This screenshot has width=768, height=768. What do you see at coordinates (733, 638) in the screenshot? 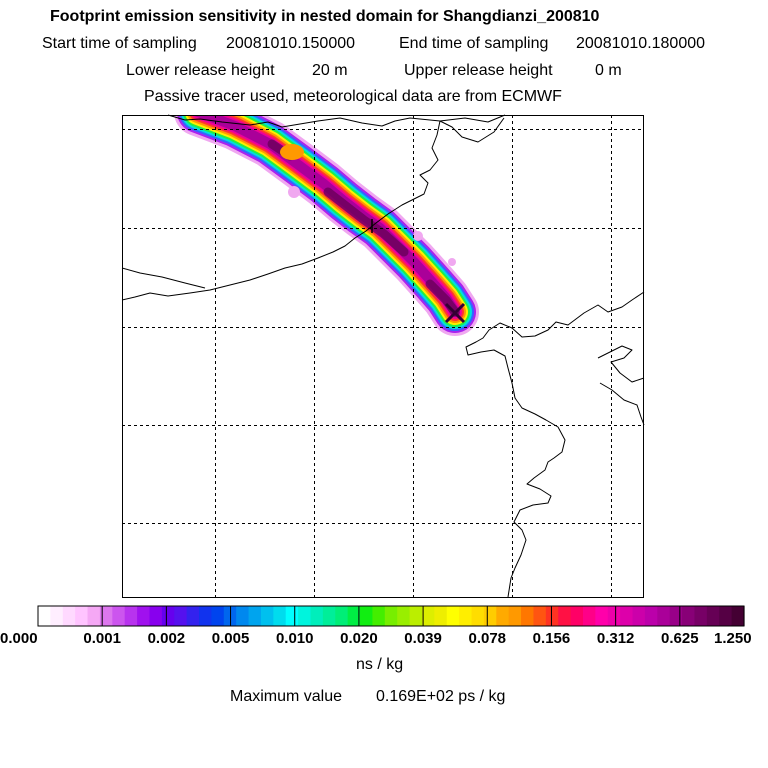
I see `colorbar-label: 1.250` at bounding box center [733, 638].